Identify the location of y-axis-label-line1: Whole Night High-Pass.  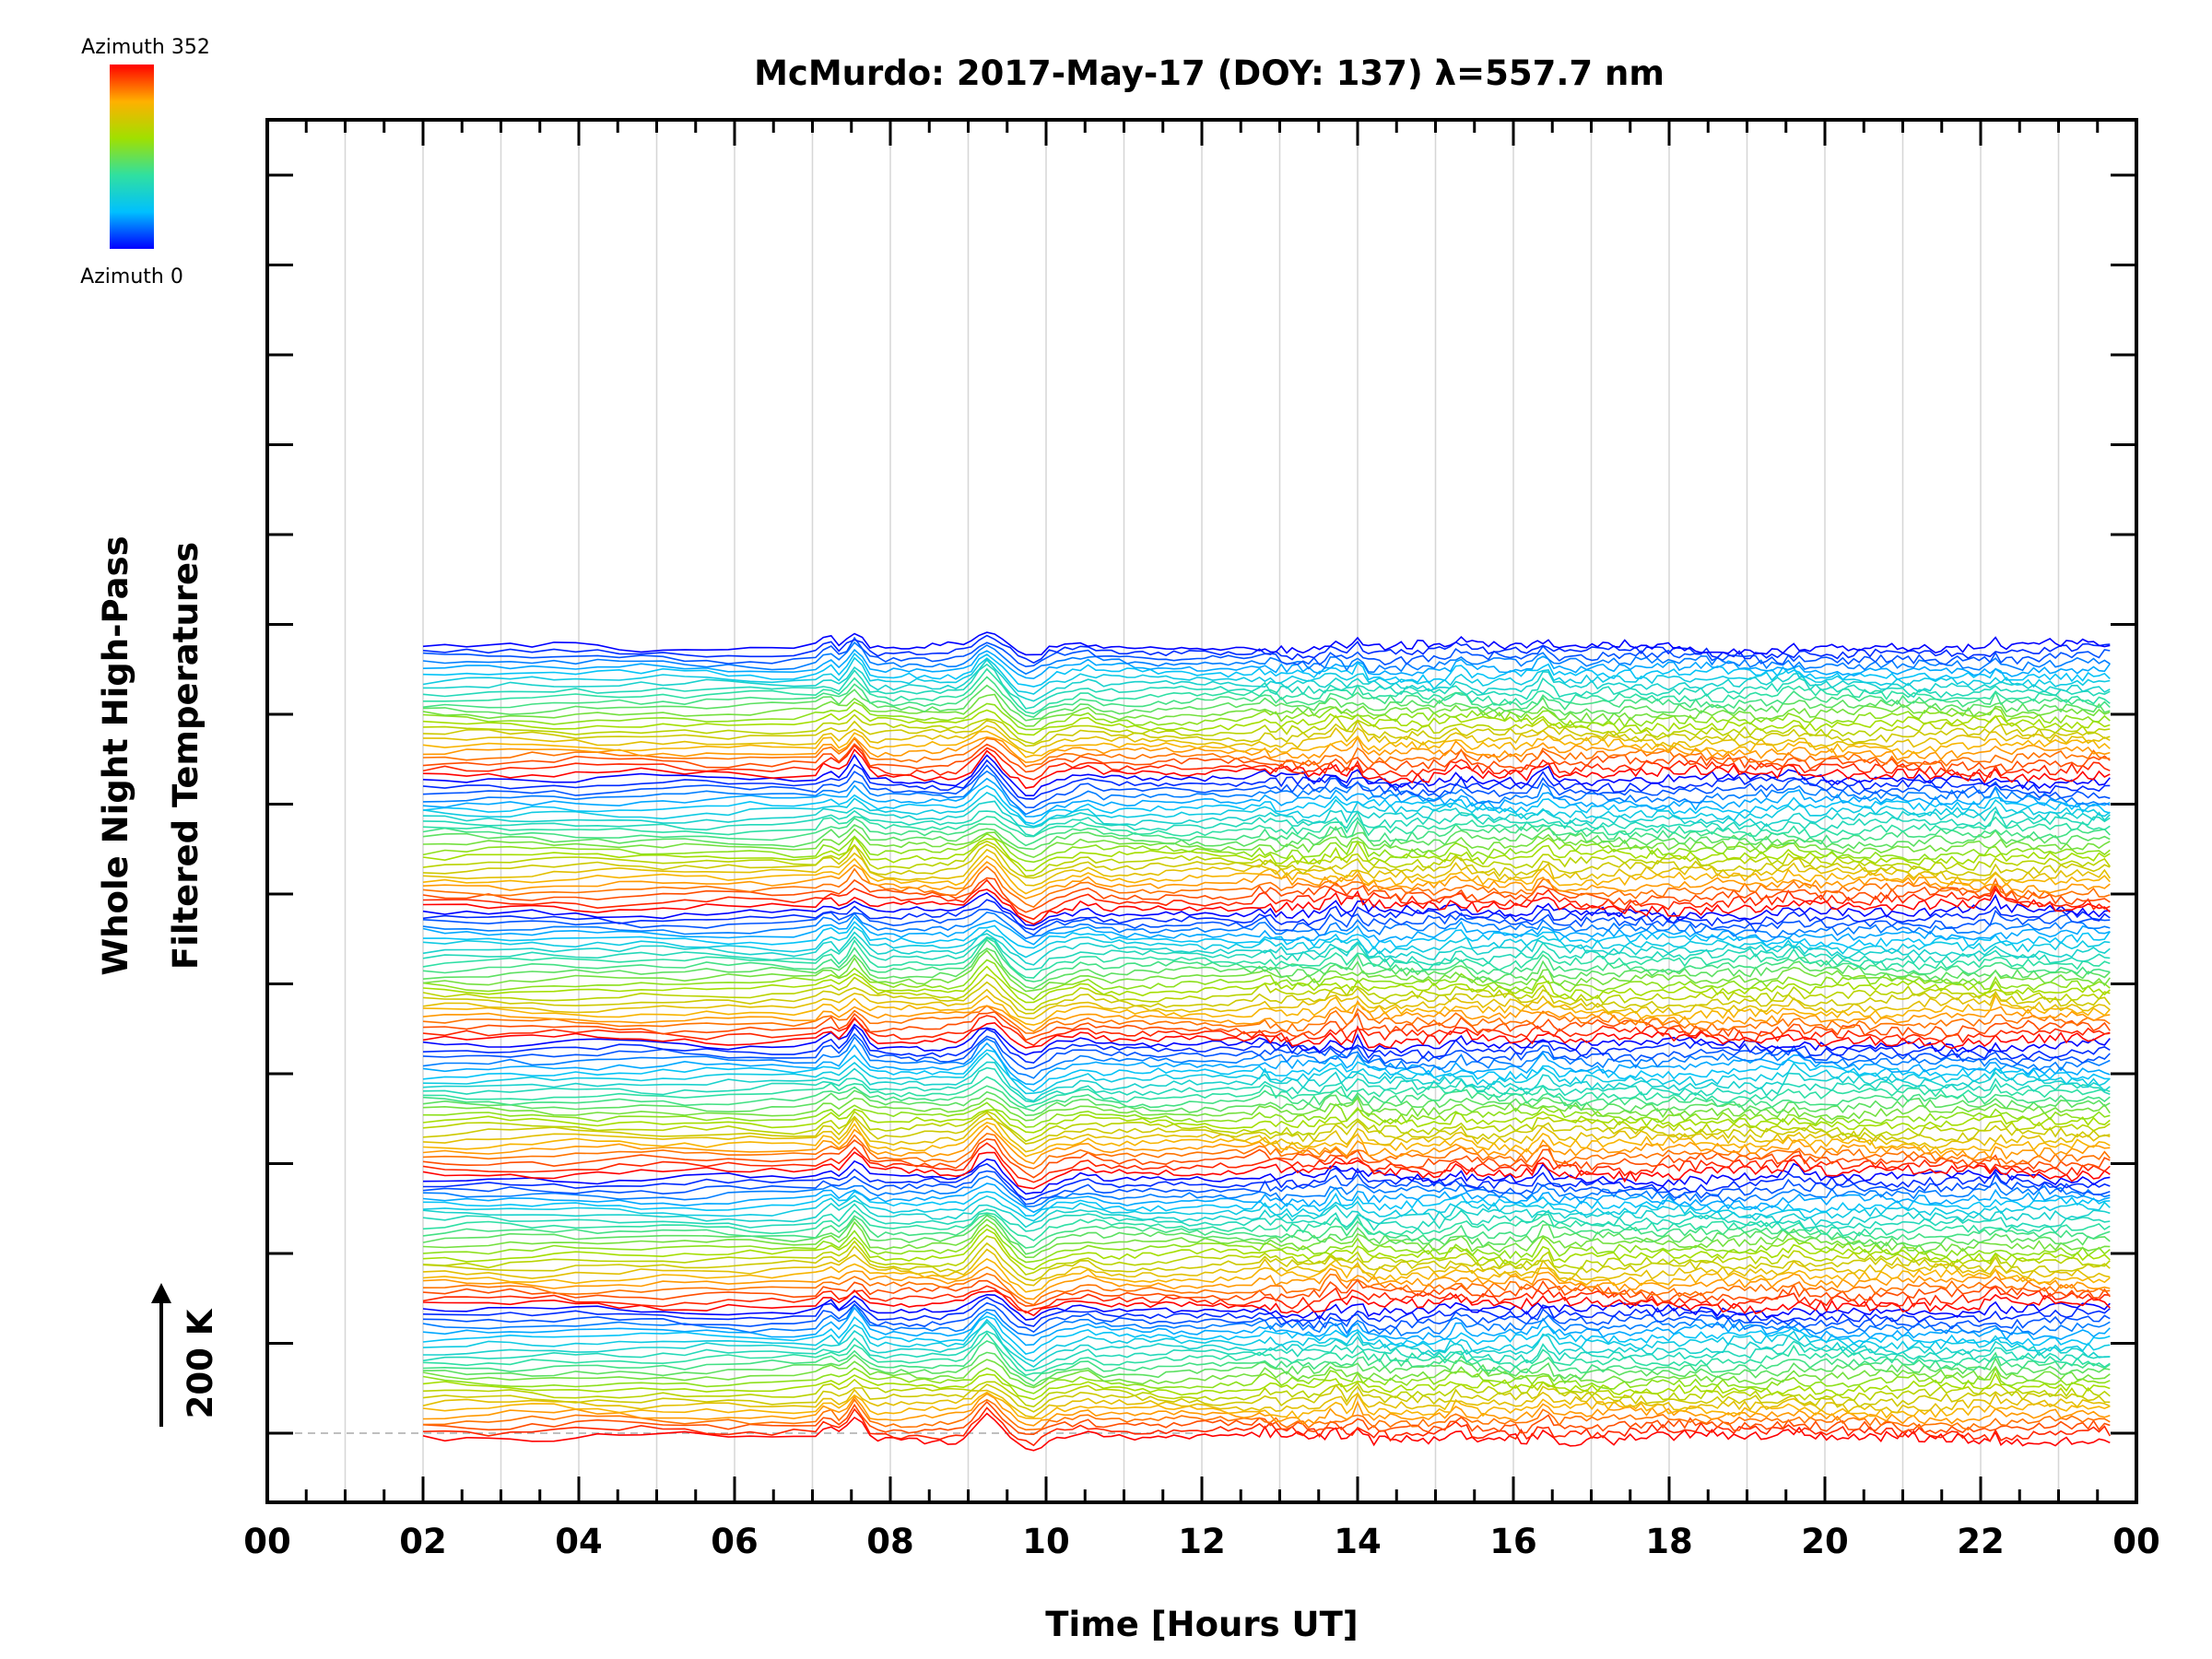
(115, 755).